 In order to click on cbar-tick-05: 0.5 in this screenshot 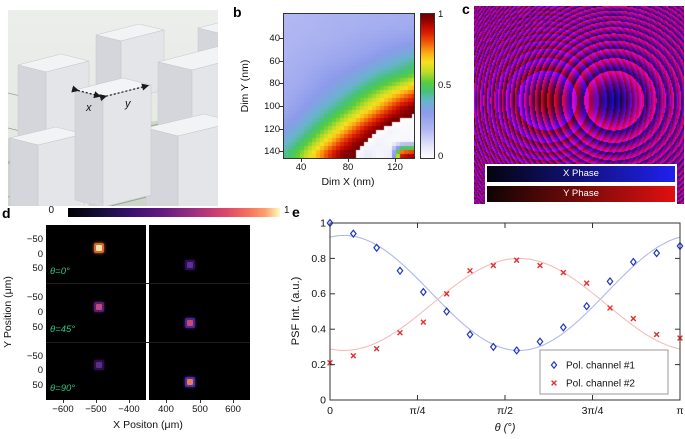, I will do `click(445, 85)`.